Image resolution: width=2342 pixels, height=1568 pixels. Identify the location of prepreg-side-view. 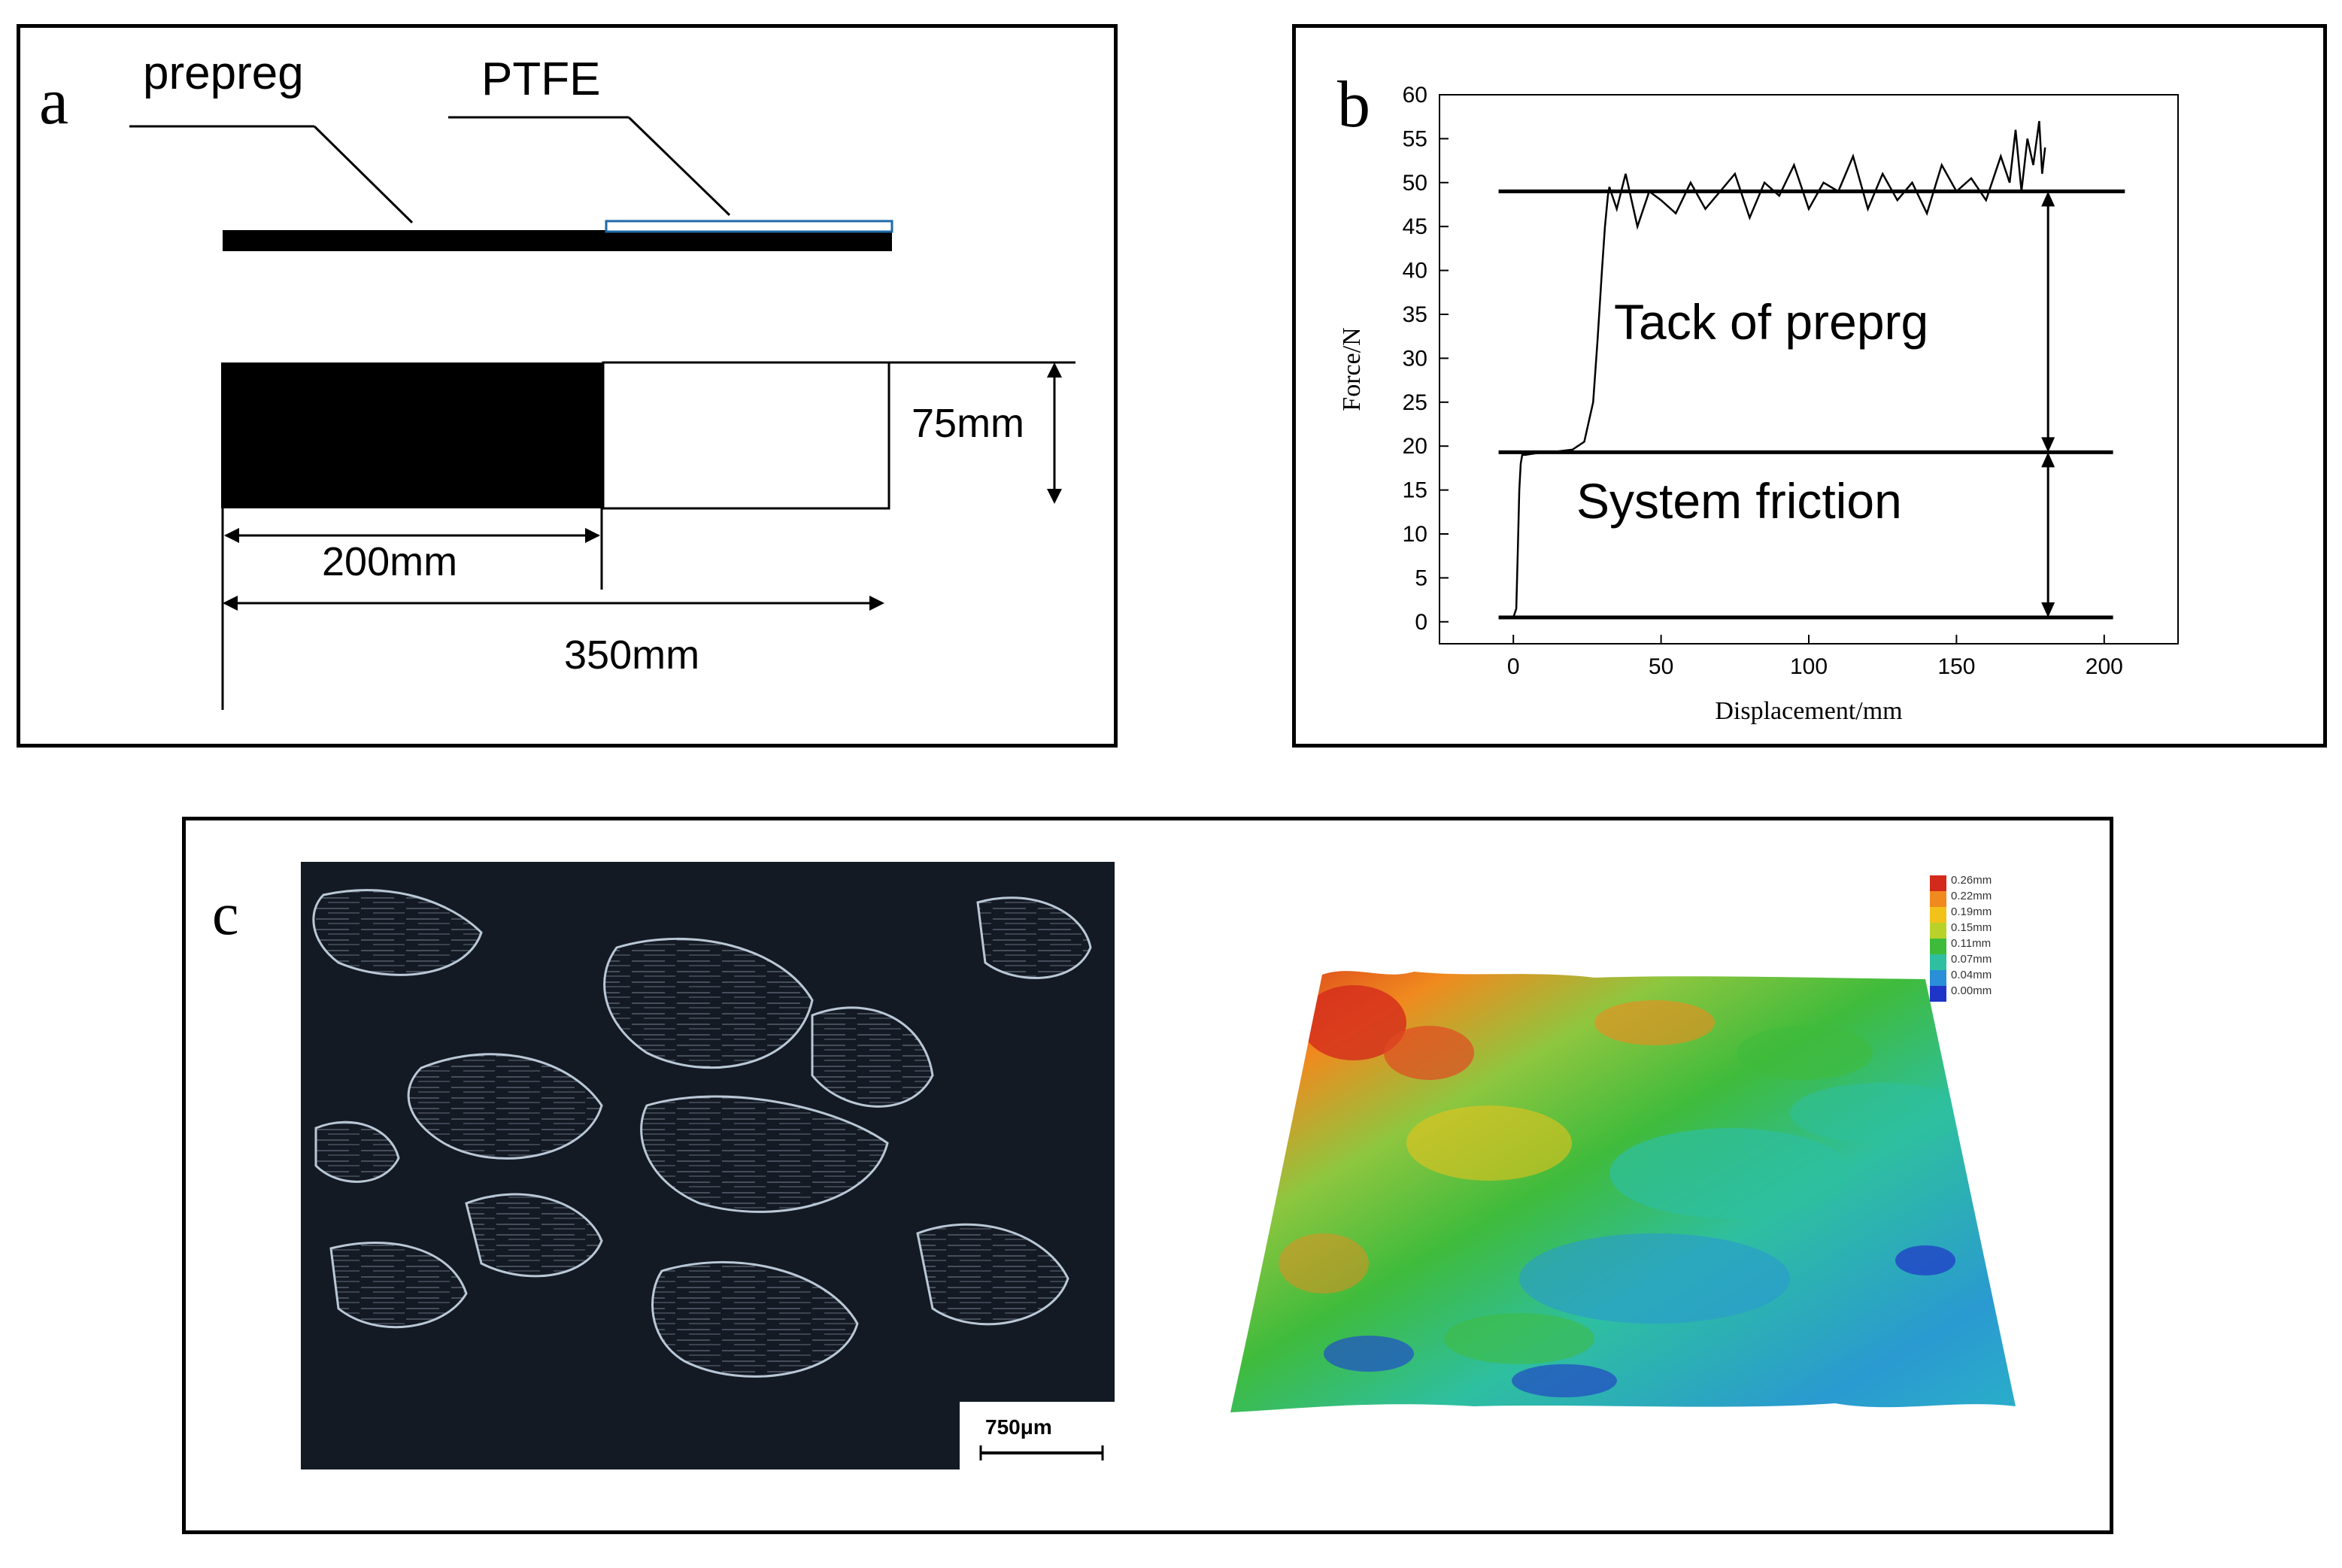
(557, 240).